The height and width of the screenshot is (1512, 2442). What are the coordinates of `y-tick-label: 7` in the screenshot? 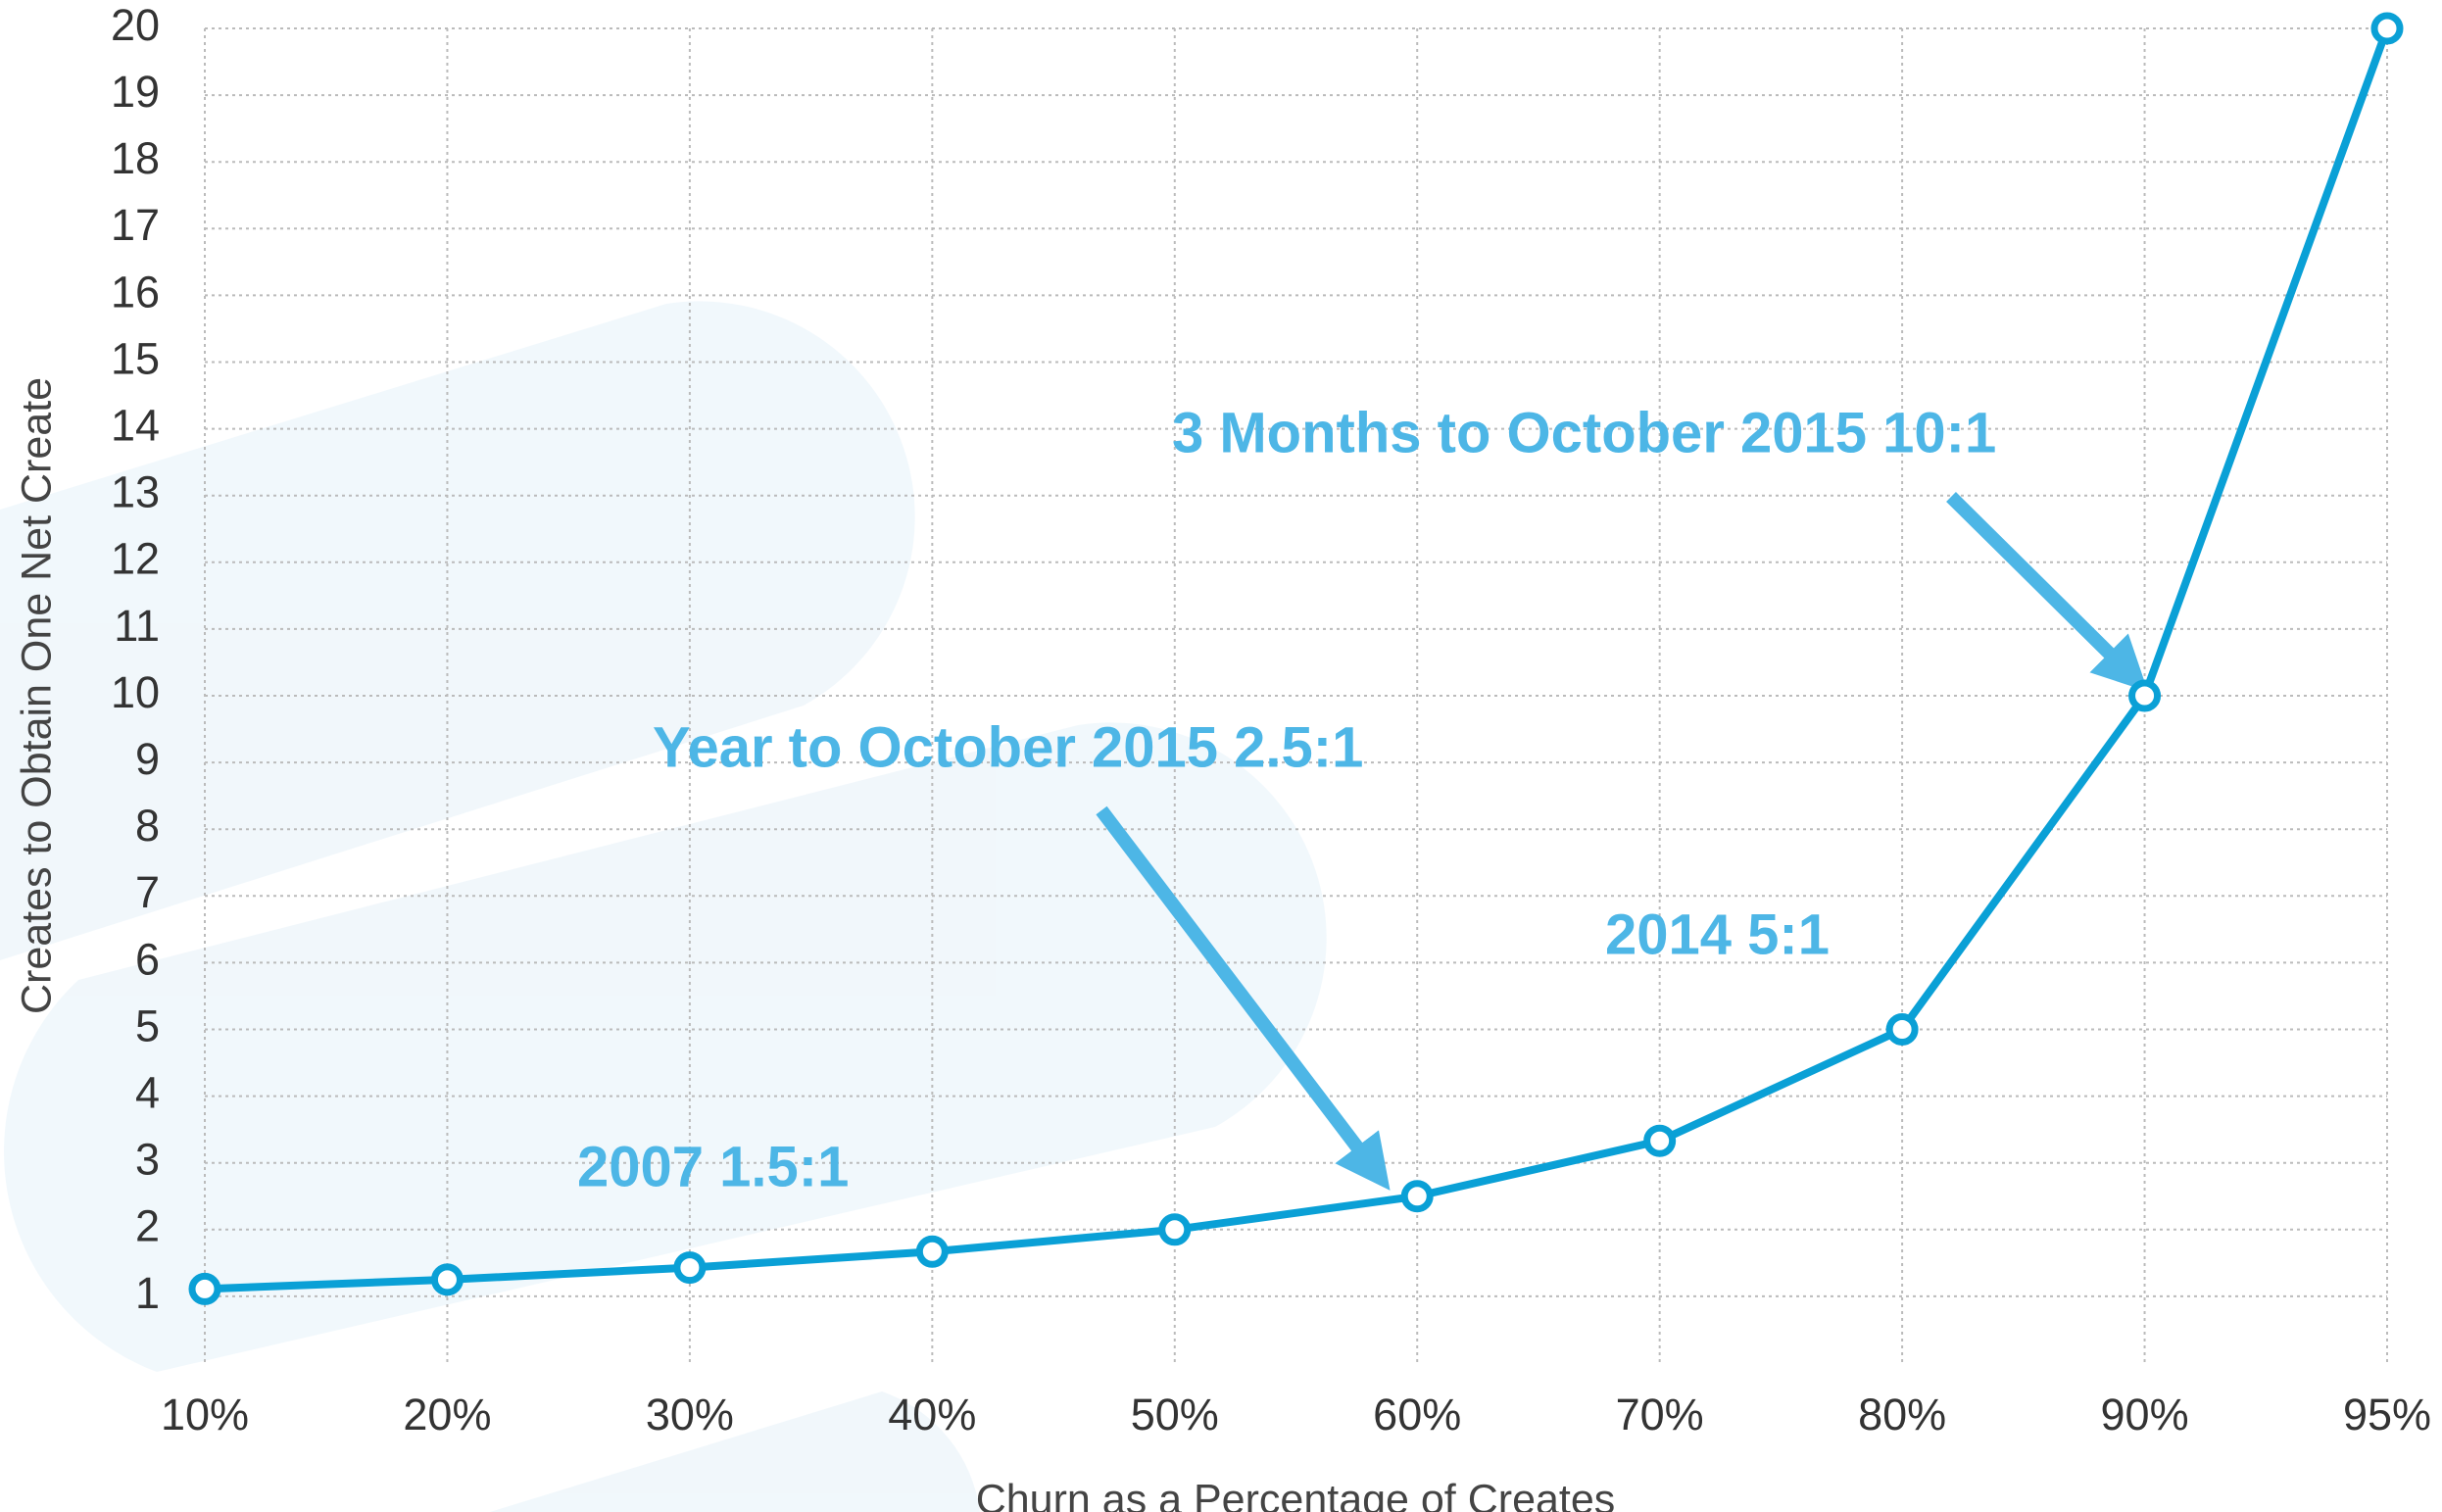 It's located at (147, 892).